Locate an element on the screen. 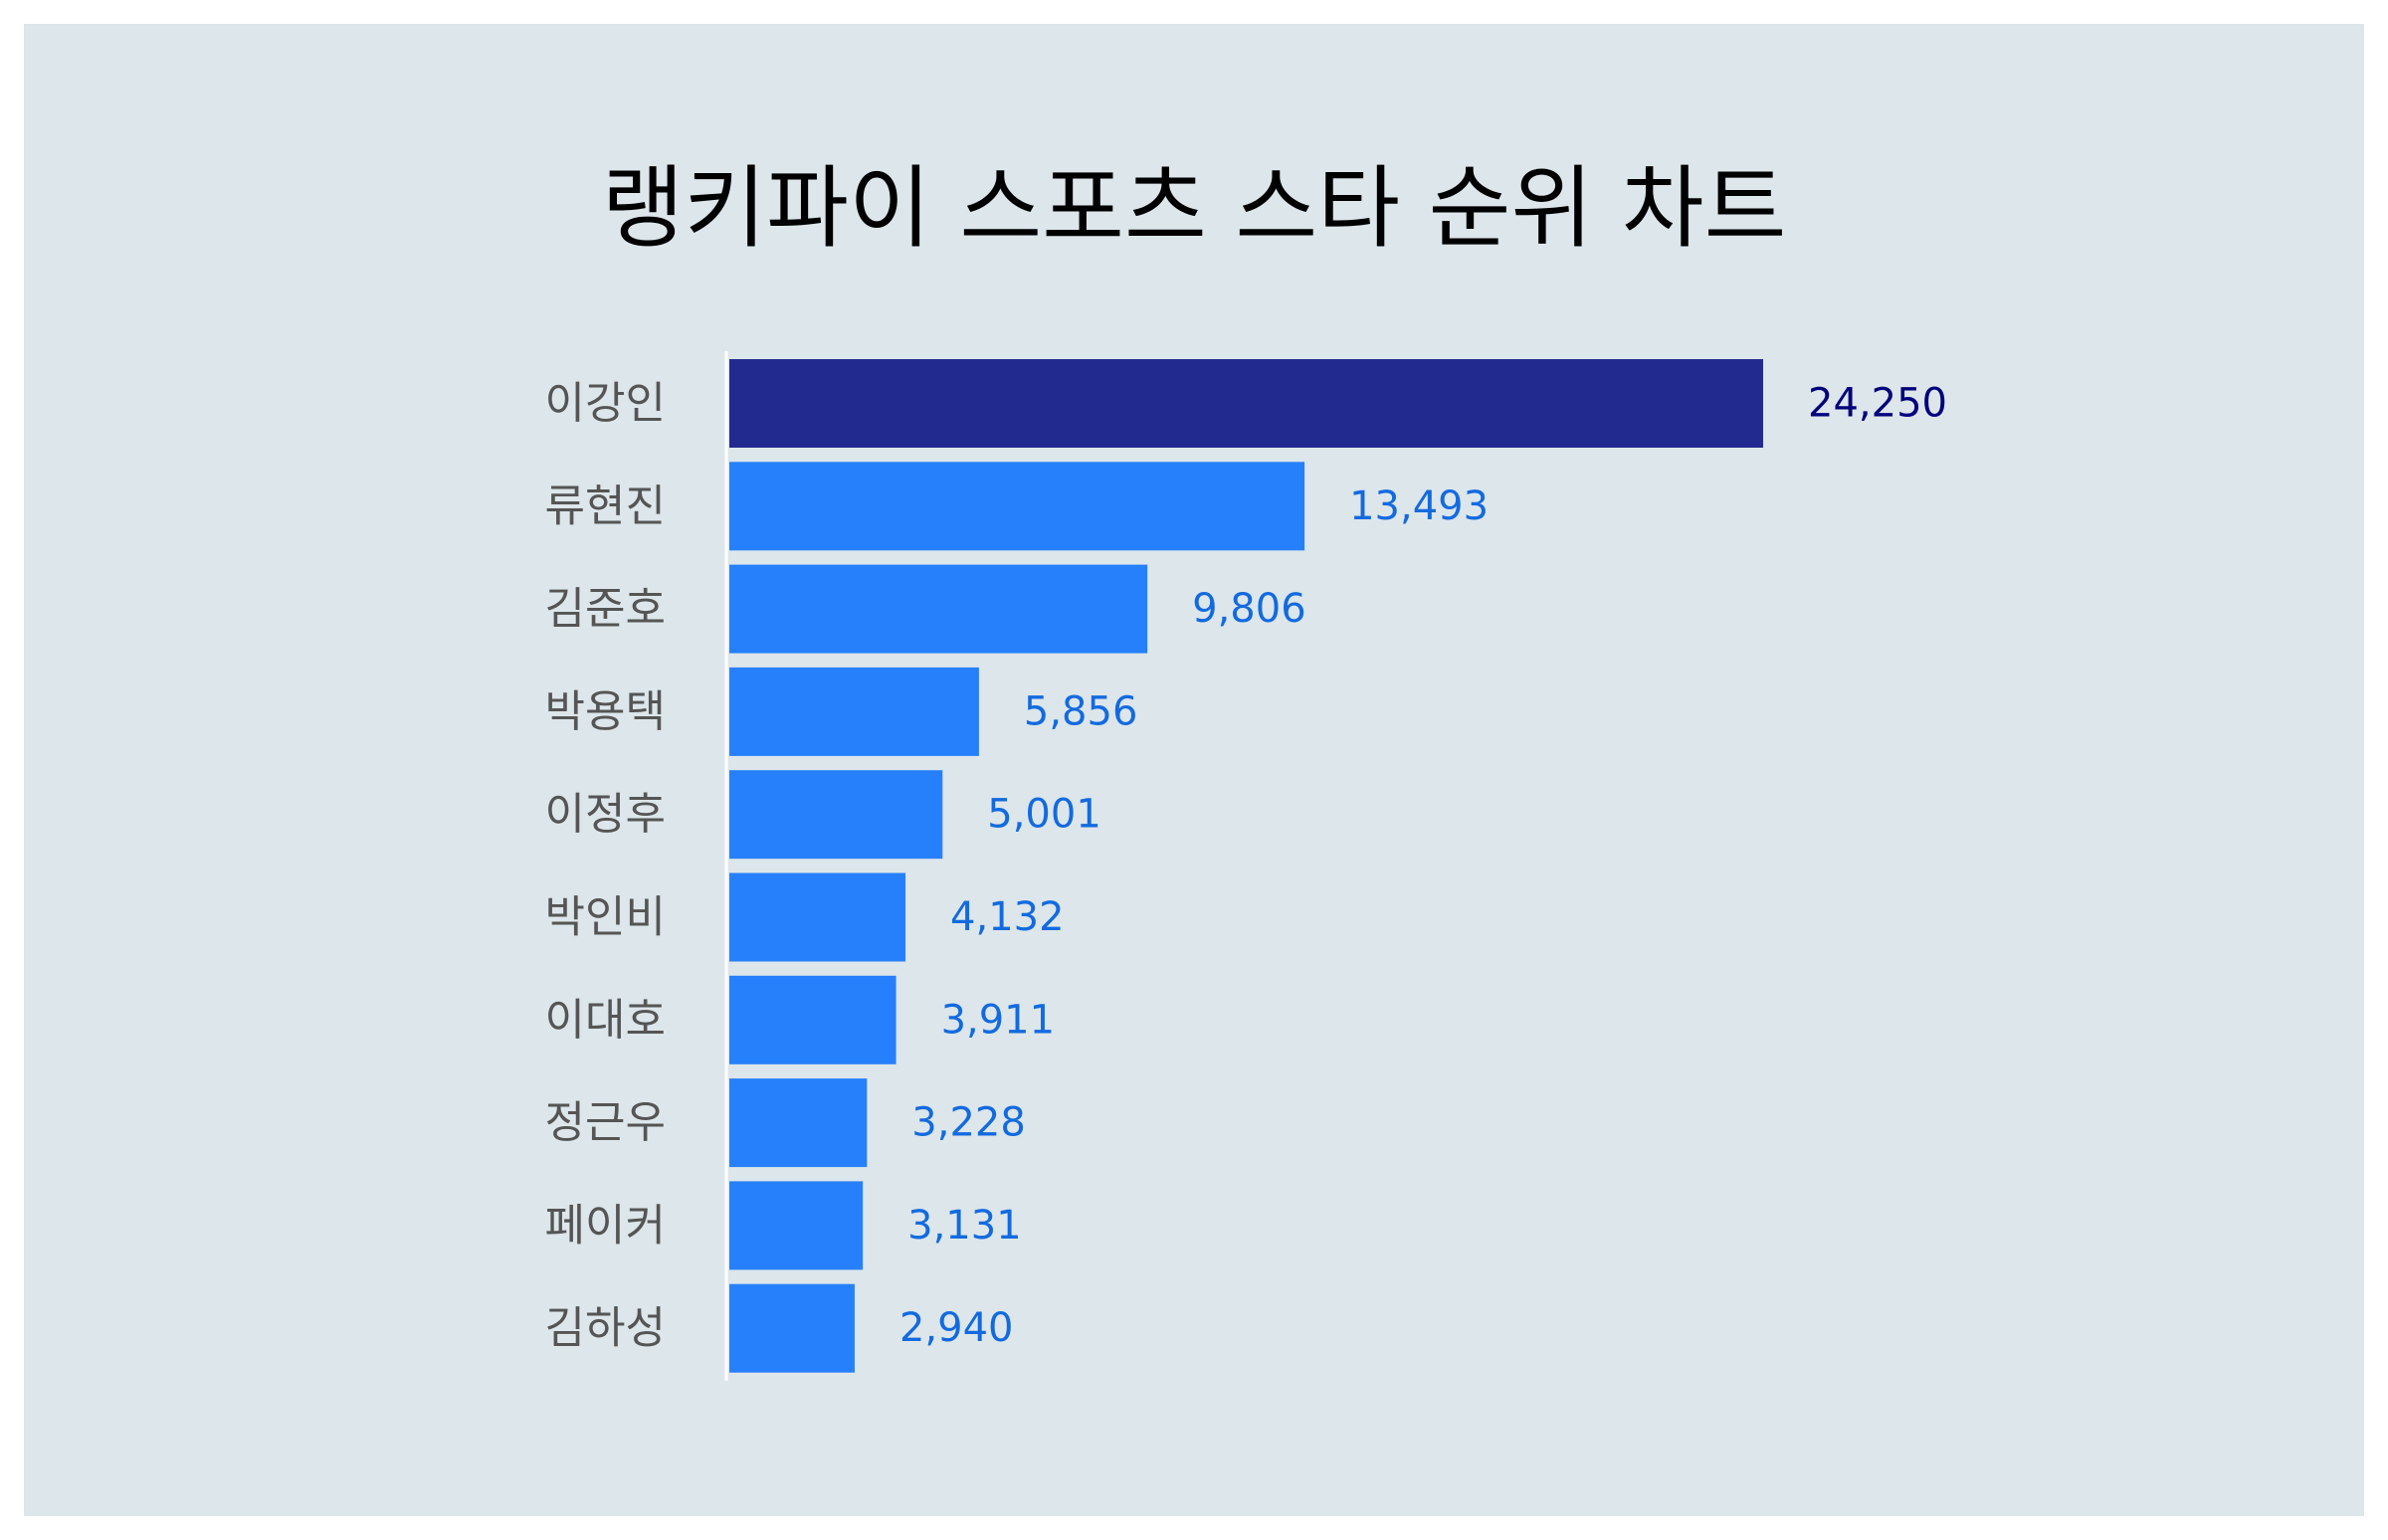  category-label-6: 박인비 is located at coordinates (605, 917).